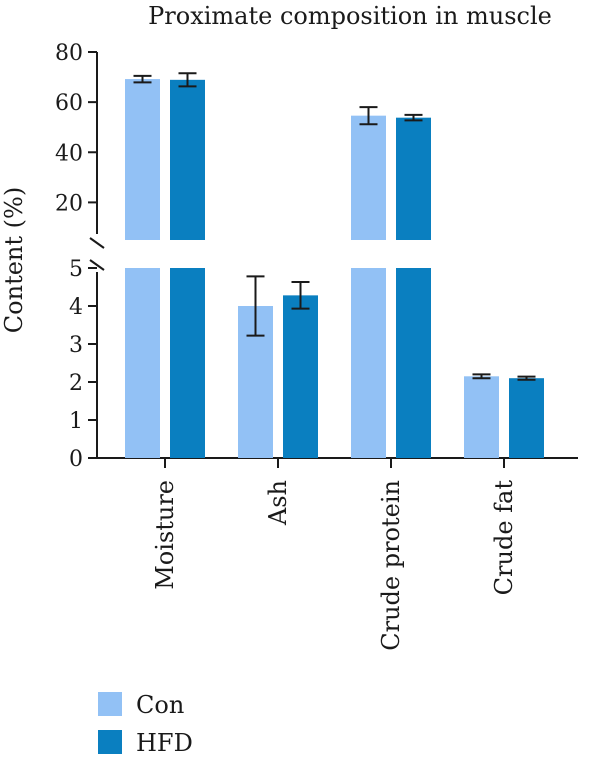 The width and height of the screenshot is (600, 761). I want to click on y-tick-label: 20, so click(69, 203).